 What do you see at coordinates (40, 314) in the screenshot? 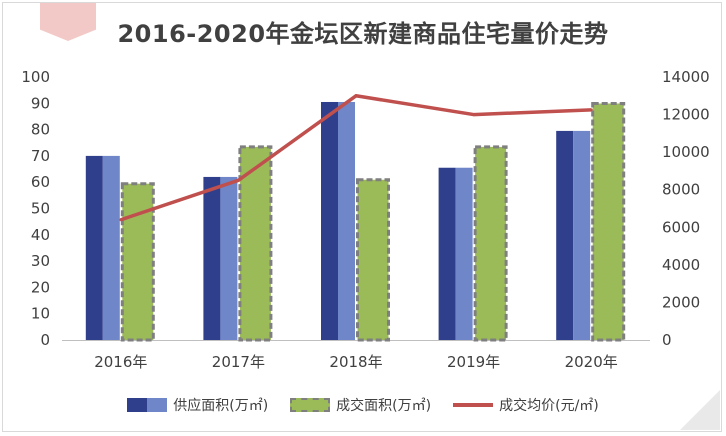
I see `y-left-tick-label: 10` at bounding box center [40, 314].